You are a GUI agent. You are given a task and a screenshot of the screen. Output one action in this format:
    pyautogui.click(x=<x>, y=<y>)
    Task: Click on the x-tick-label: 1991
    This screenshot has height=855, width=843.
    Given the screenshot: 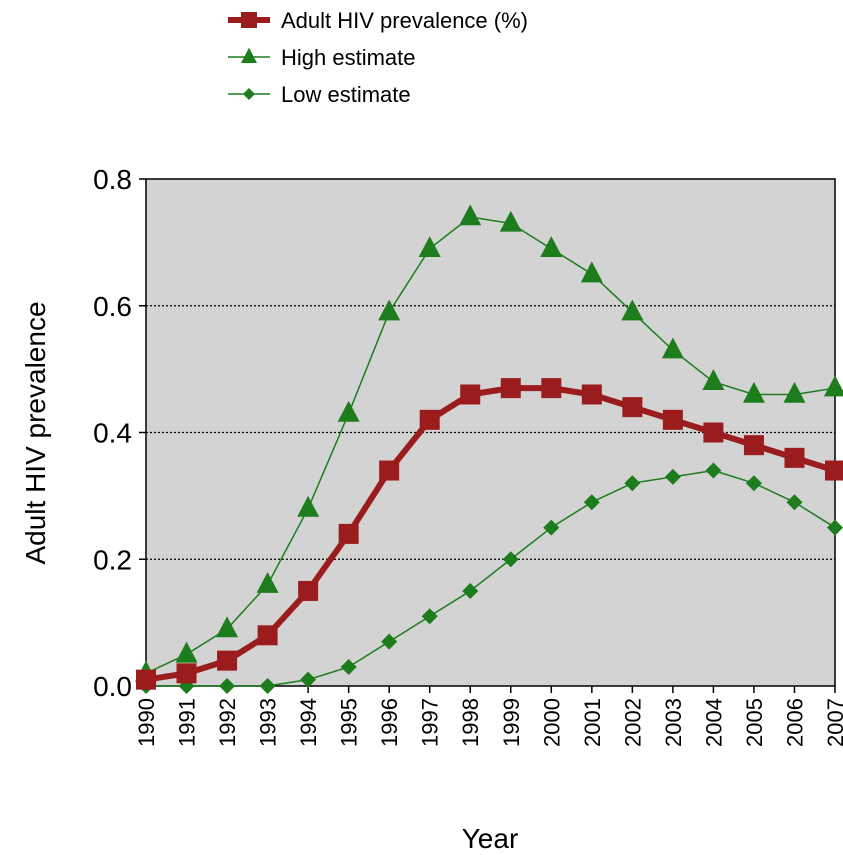 What is the action you would take?
    pyautogui.click(x=187, y=722)
    